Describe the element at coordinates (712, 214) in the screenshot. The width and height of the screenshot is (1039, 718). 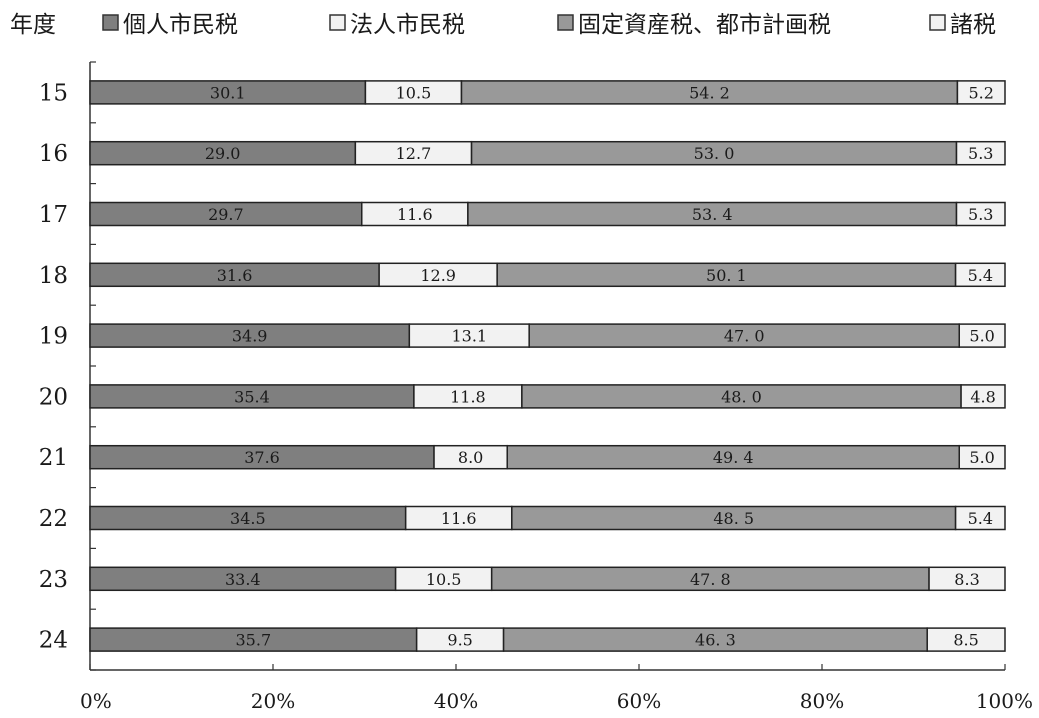
I see `data-label: 53. 4` at that location.